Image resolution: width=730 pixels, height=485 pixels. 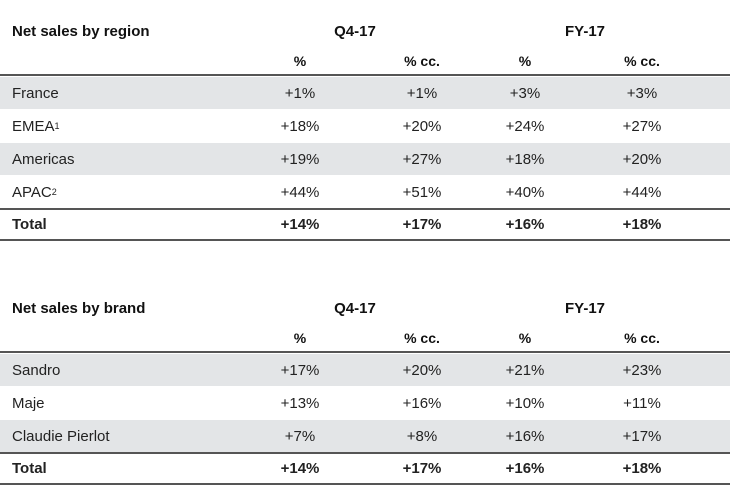 What do you see at coordinates (300, 159) in the screenshot?
I see `cell-q4-pct: +19%` at bounding box center [300, 159].